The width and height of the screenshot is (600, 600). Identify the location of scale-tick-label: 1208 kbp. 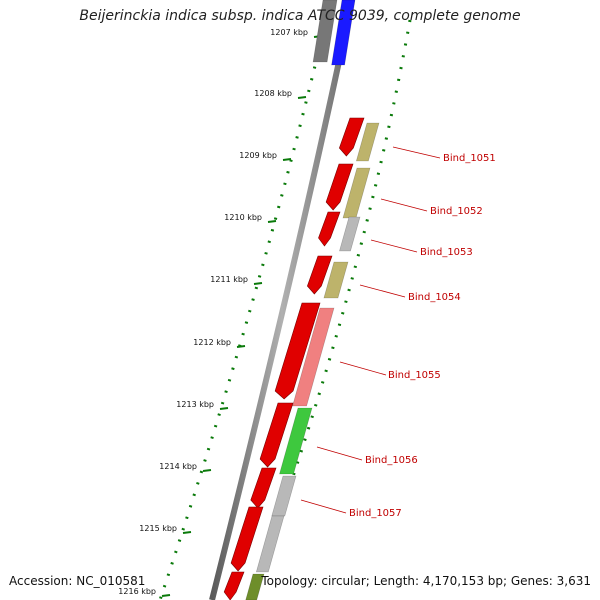
(273, 93).